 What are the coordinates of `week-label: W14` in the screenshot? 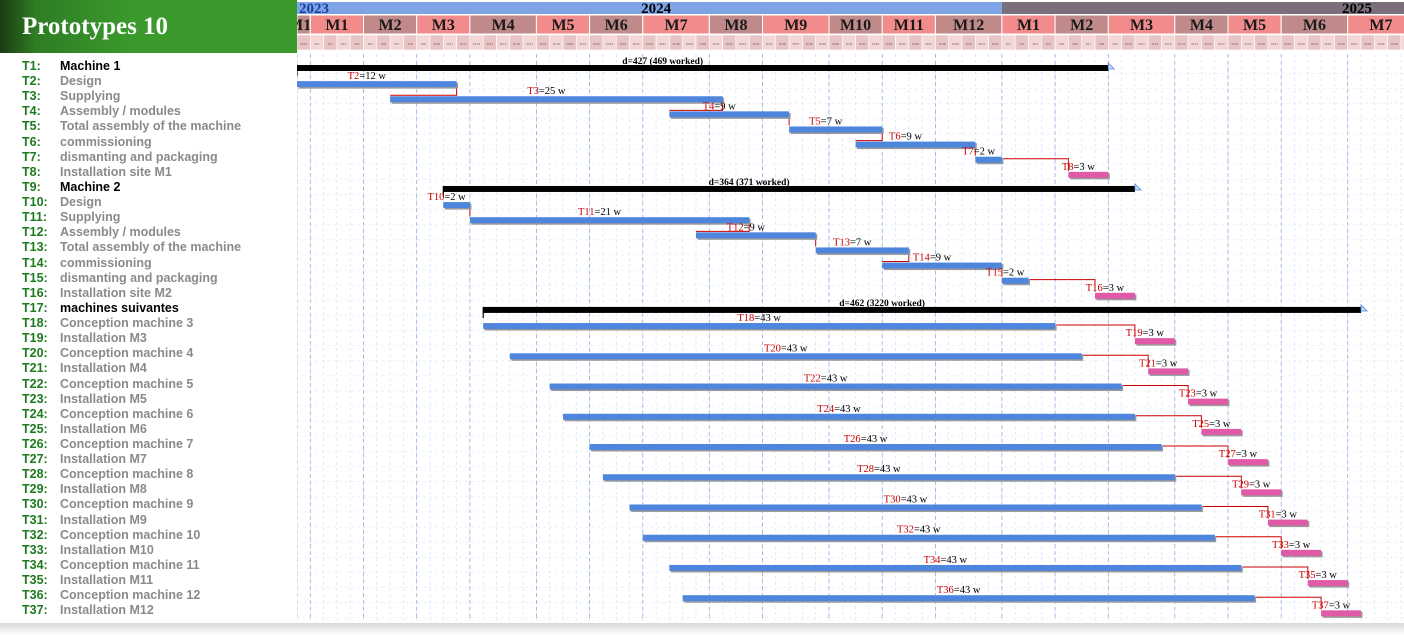 It's located at (489, 44).